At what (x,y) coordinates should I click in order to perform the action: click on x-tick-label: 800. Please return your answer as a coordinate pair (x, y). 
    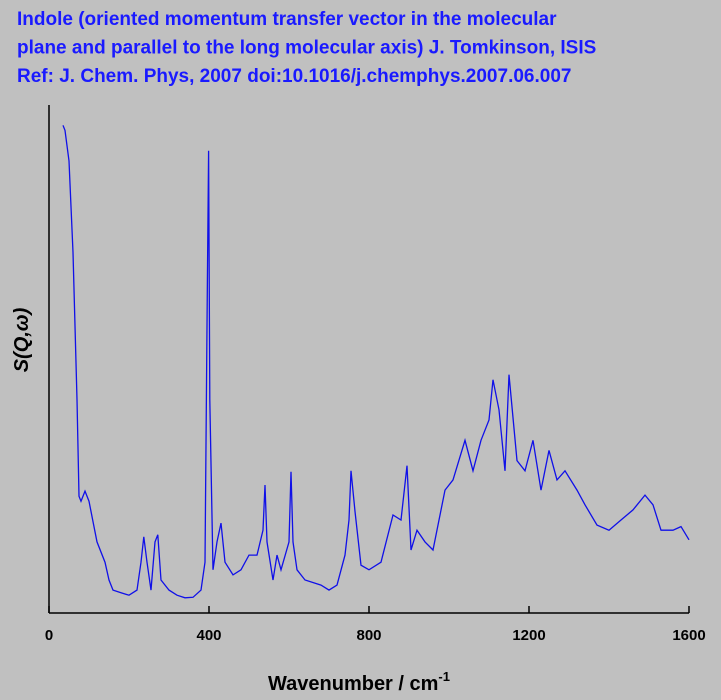
    Looking at the image, I should click on (368, 635).